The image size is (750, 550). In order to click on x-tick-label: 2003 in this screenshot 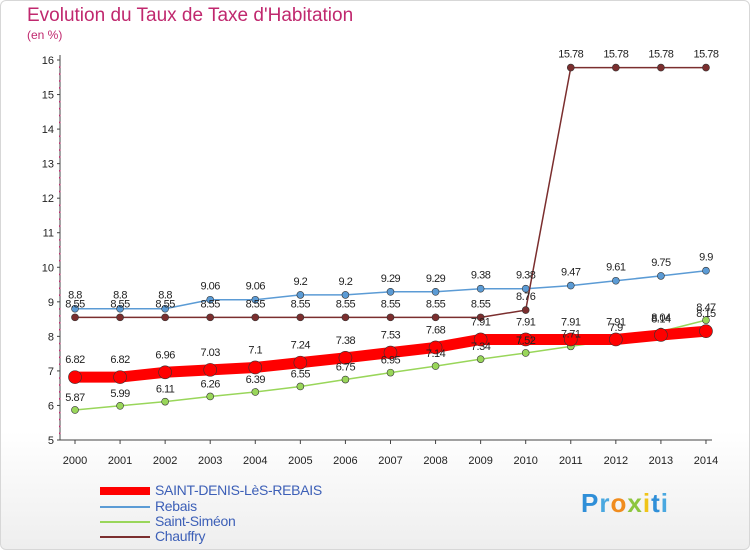, I will do `click(210, 461)`.